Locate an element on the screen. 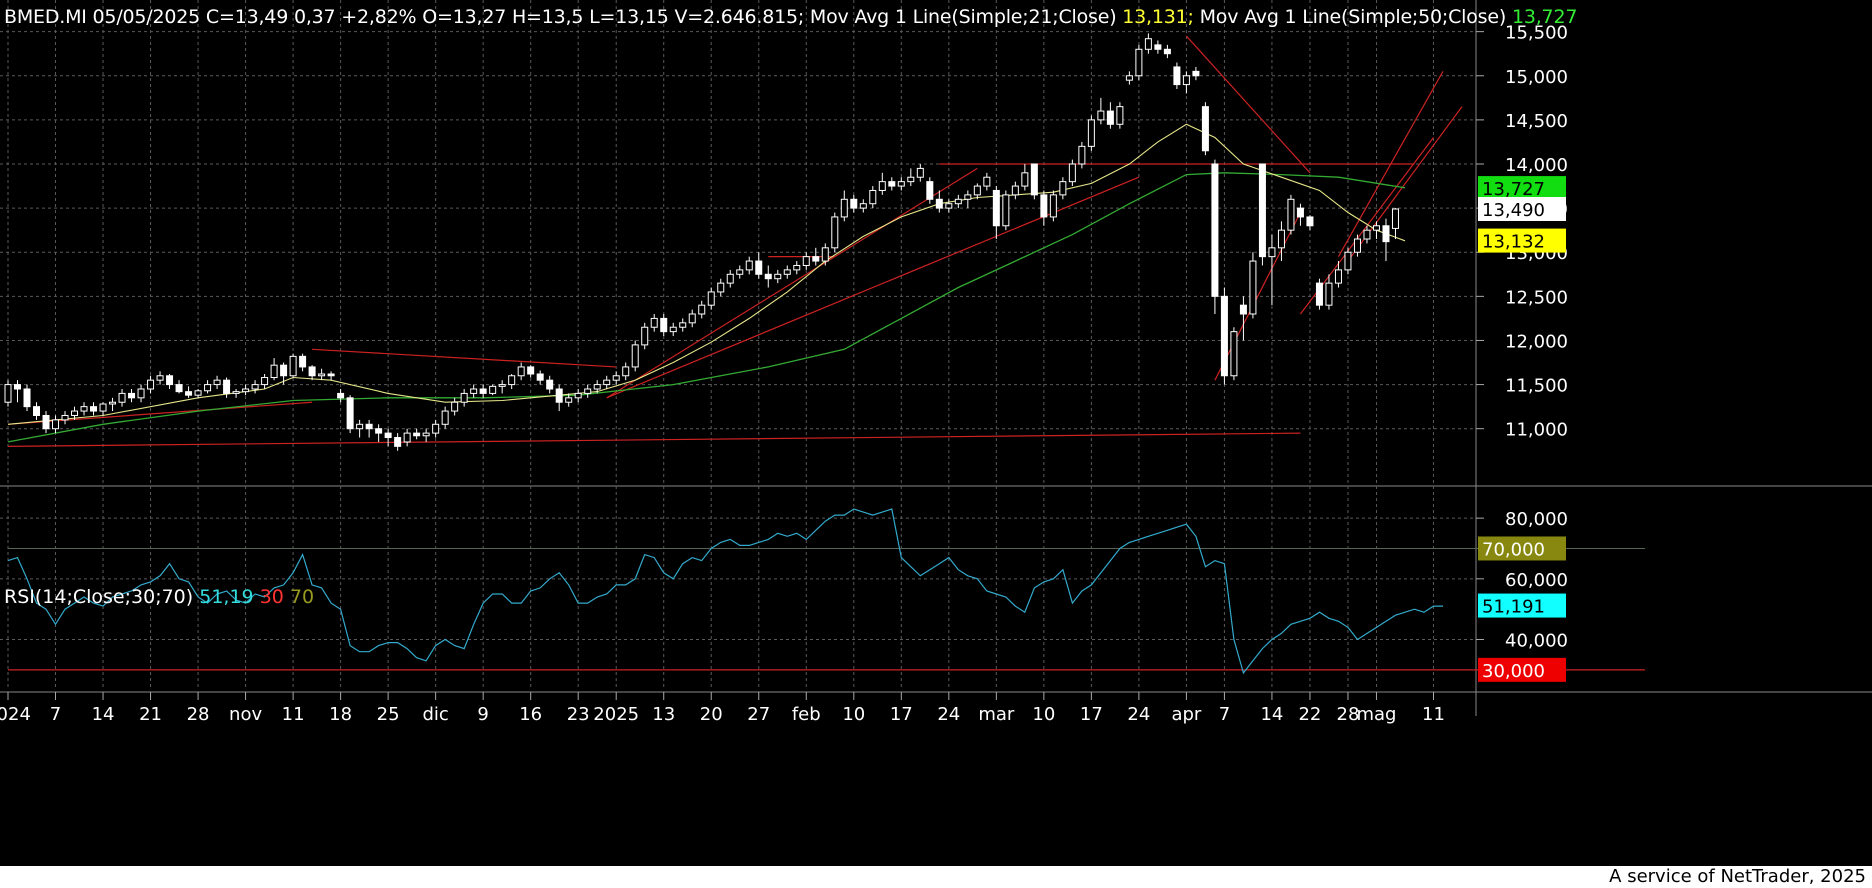 Image resolution: width=1872 pixels, height=888 pixels. low-value: L=13,15 is located at coordinates (629, 17).